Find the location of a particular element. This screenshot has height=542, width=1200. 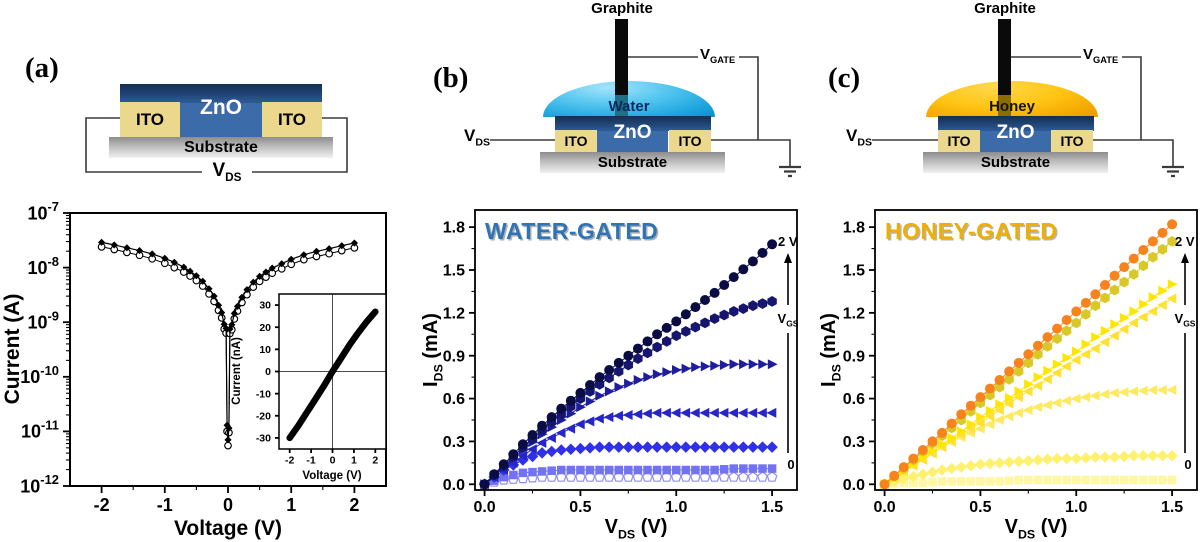

vds-label-b: VDS is located at coordinates (477, 137).